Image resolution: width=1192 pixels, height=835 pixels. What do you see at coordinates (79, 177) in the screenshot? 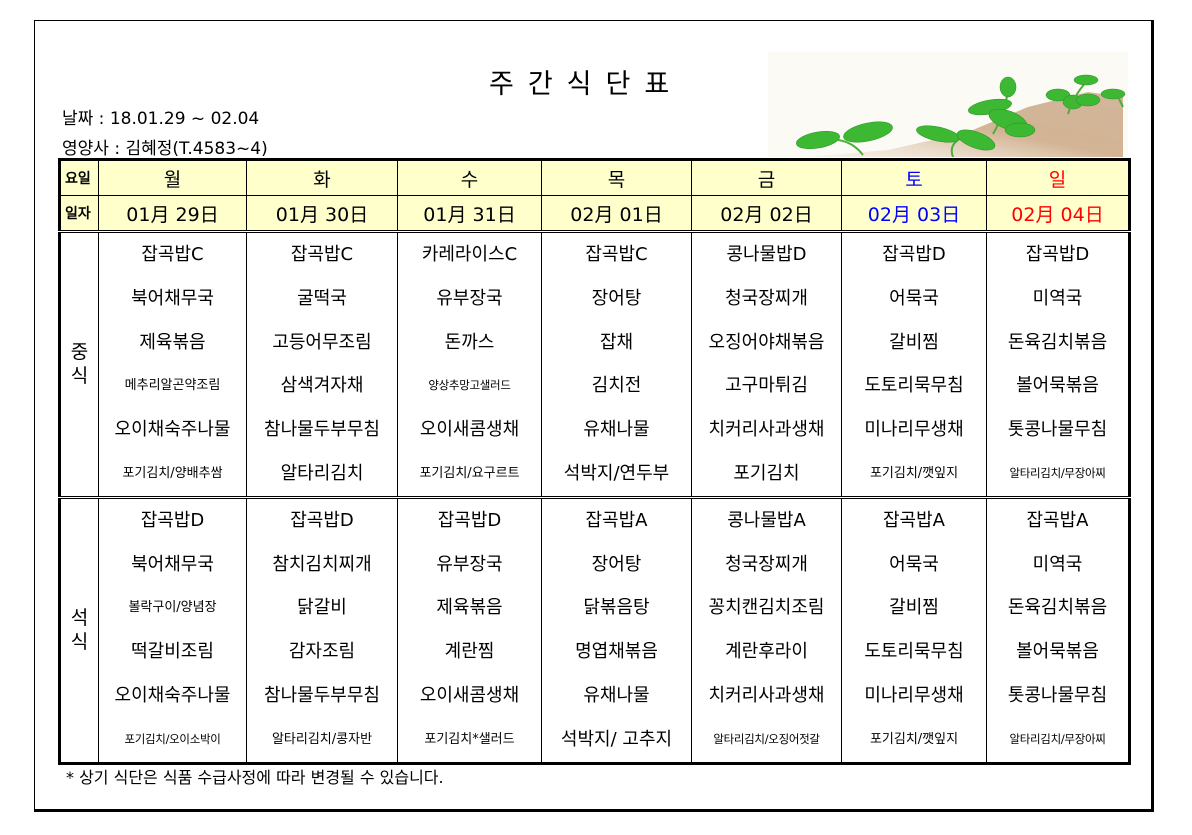
I see `weekday-row-label: 요일` at bounding box center [79, 177].